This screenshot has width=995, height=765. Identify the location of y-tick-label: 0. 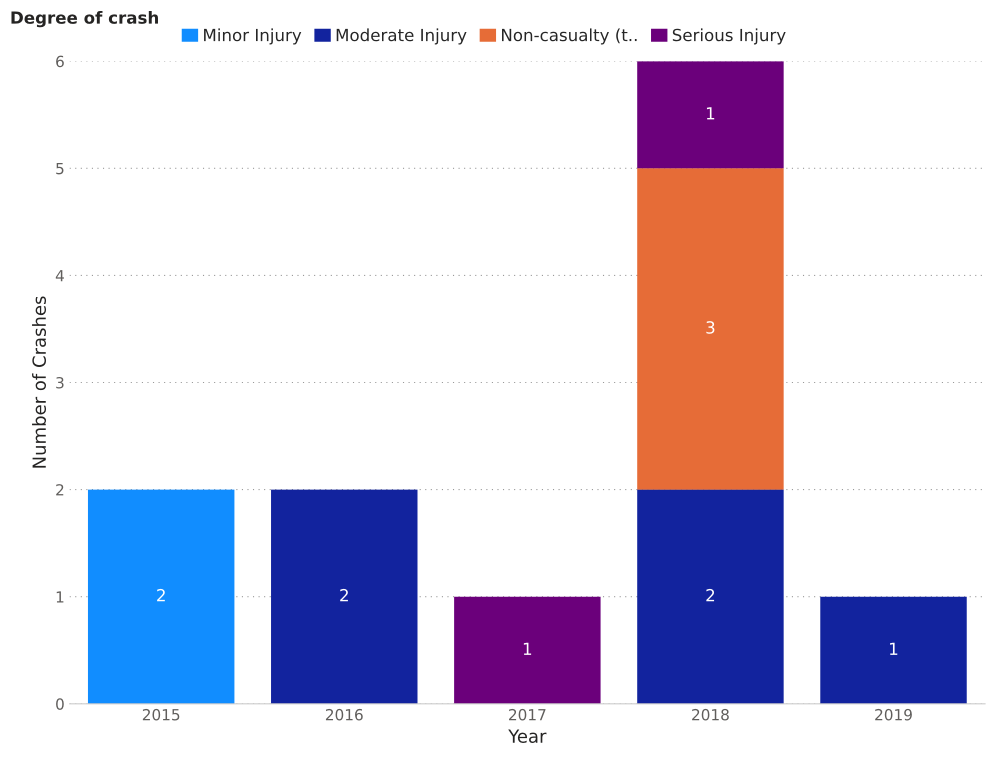
(60, 704).